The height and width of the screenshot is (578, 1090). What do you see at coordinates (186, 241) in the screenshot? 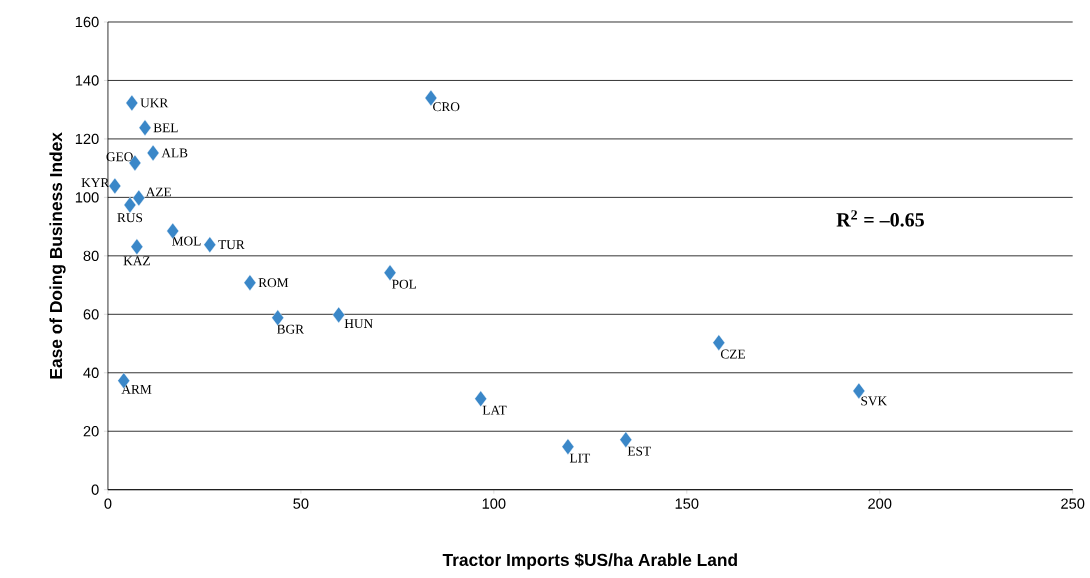
I see `annotation: MOL` at bounding box center [186, 241].